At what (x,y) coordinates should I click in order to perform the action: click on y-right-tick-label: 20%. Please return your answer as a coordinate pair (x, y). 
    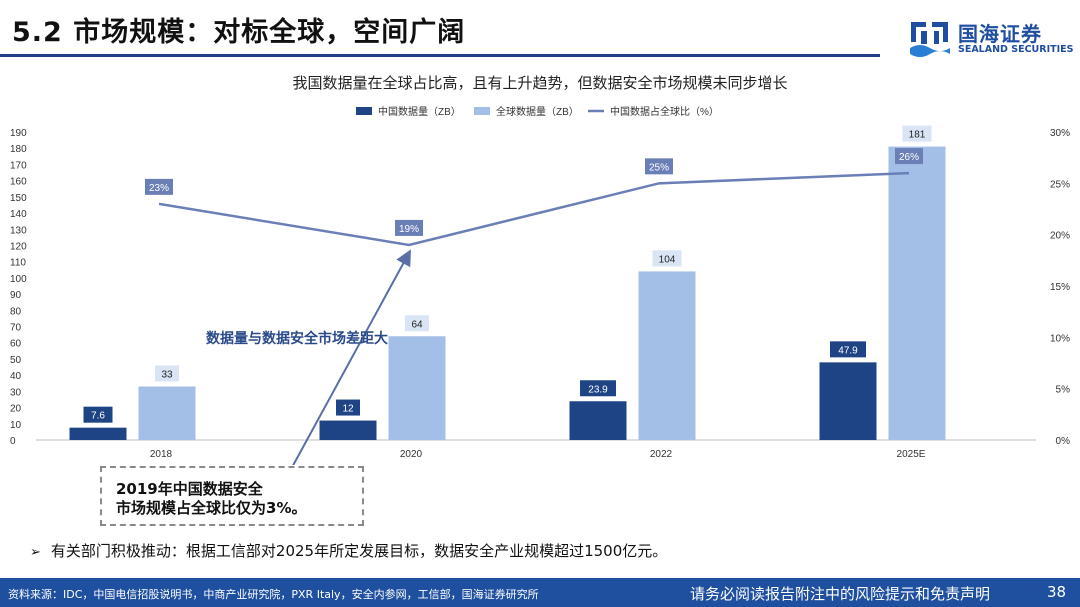
    Looking at the image, I should click on (1060, 236).